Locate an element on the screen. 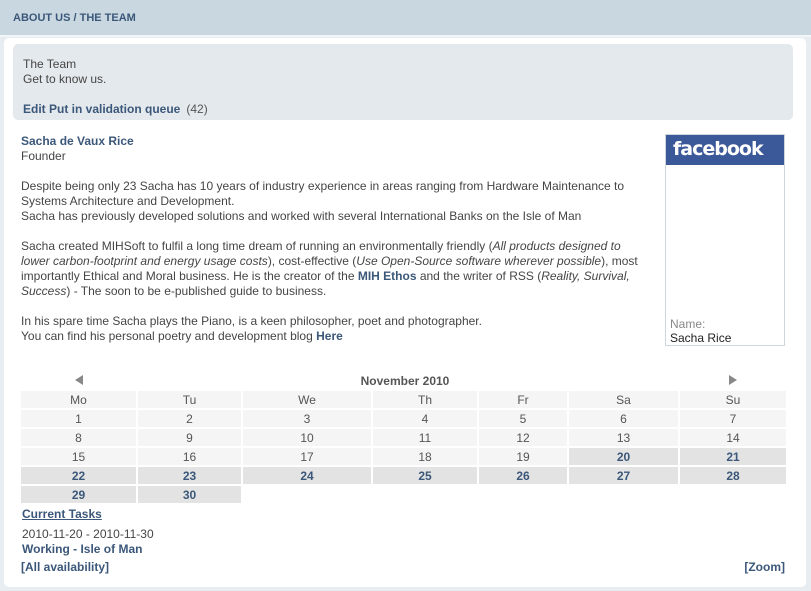 The image size is (811, 591). calendar-day: 28 is located at coordinates (733, 475).